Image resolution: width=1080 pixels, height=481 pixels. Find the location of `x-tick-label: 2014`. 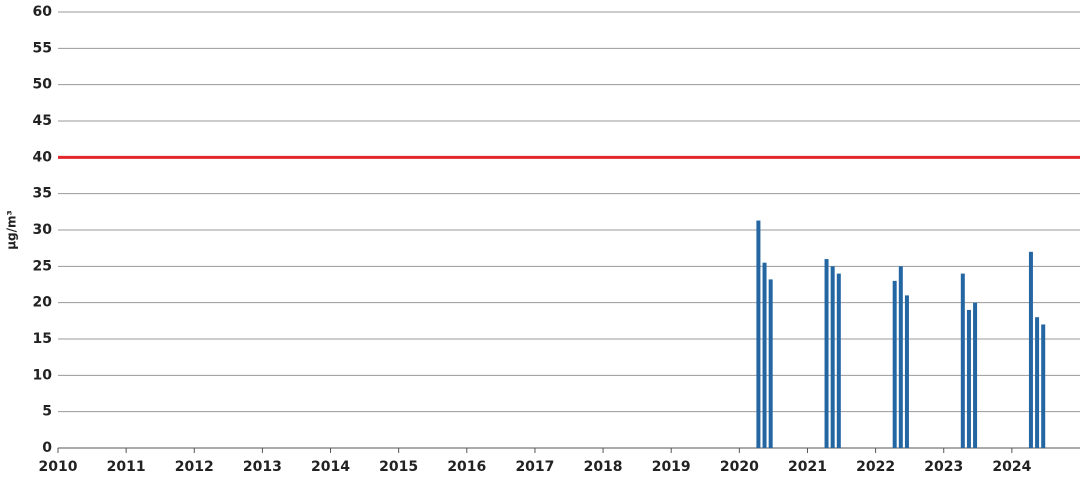

x-tick-label: 2014 is located at coordinates (330, 467).